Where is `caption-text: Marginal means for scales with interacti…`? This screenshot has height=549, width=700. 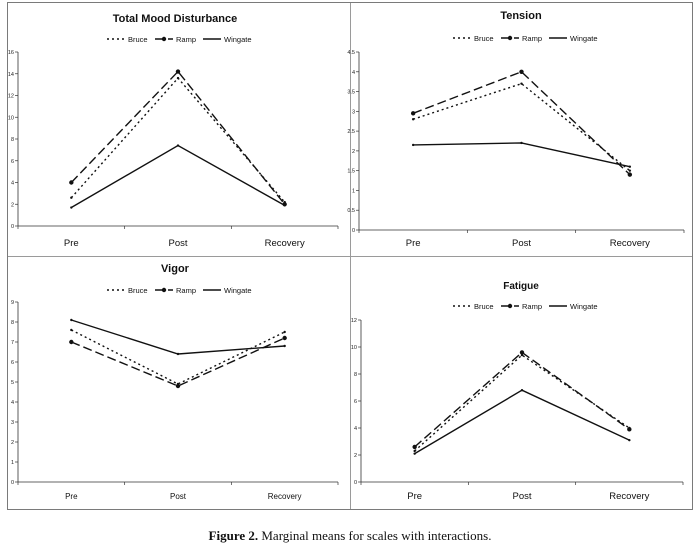
caption-text: Marginal means for scales with interacti… is located at coordinates (376, 535).